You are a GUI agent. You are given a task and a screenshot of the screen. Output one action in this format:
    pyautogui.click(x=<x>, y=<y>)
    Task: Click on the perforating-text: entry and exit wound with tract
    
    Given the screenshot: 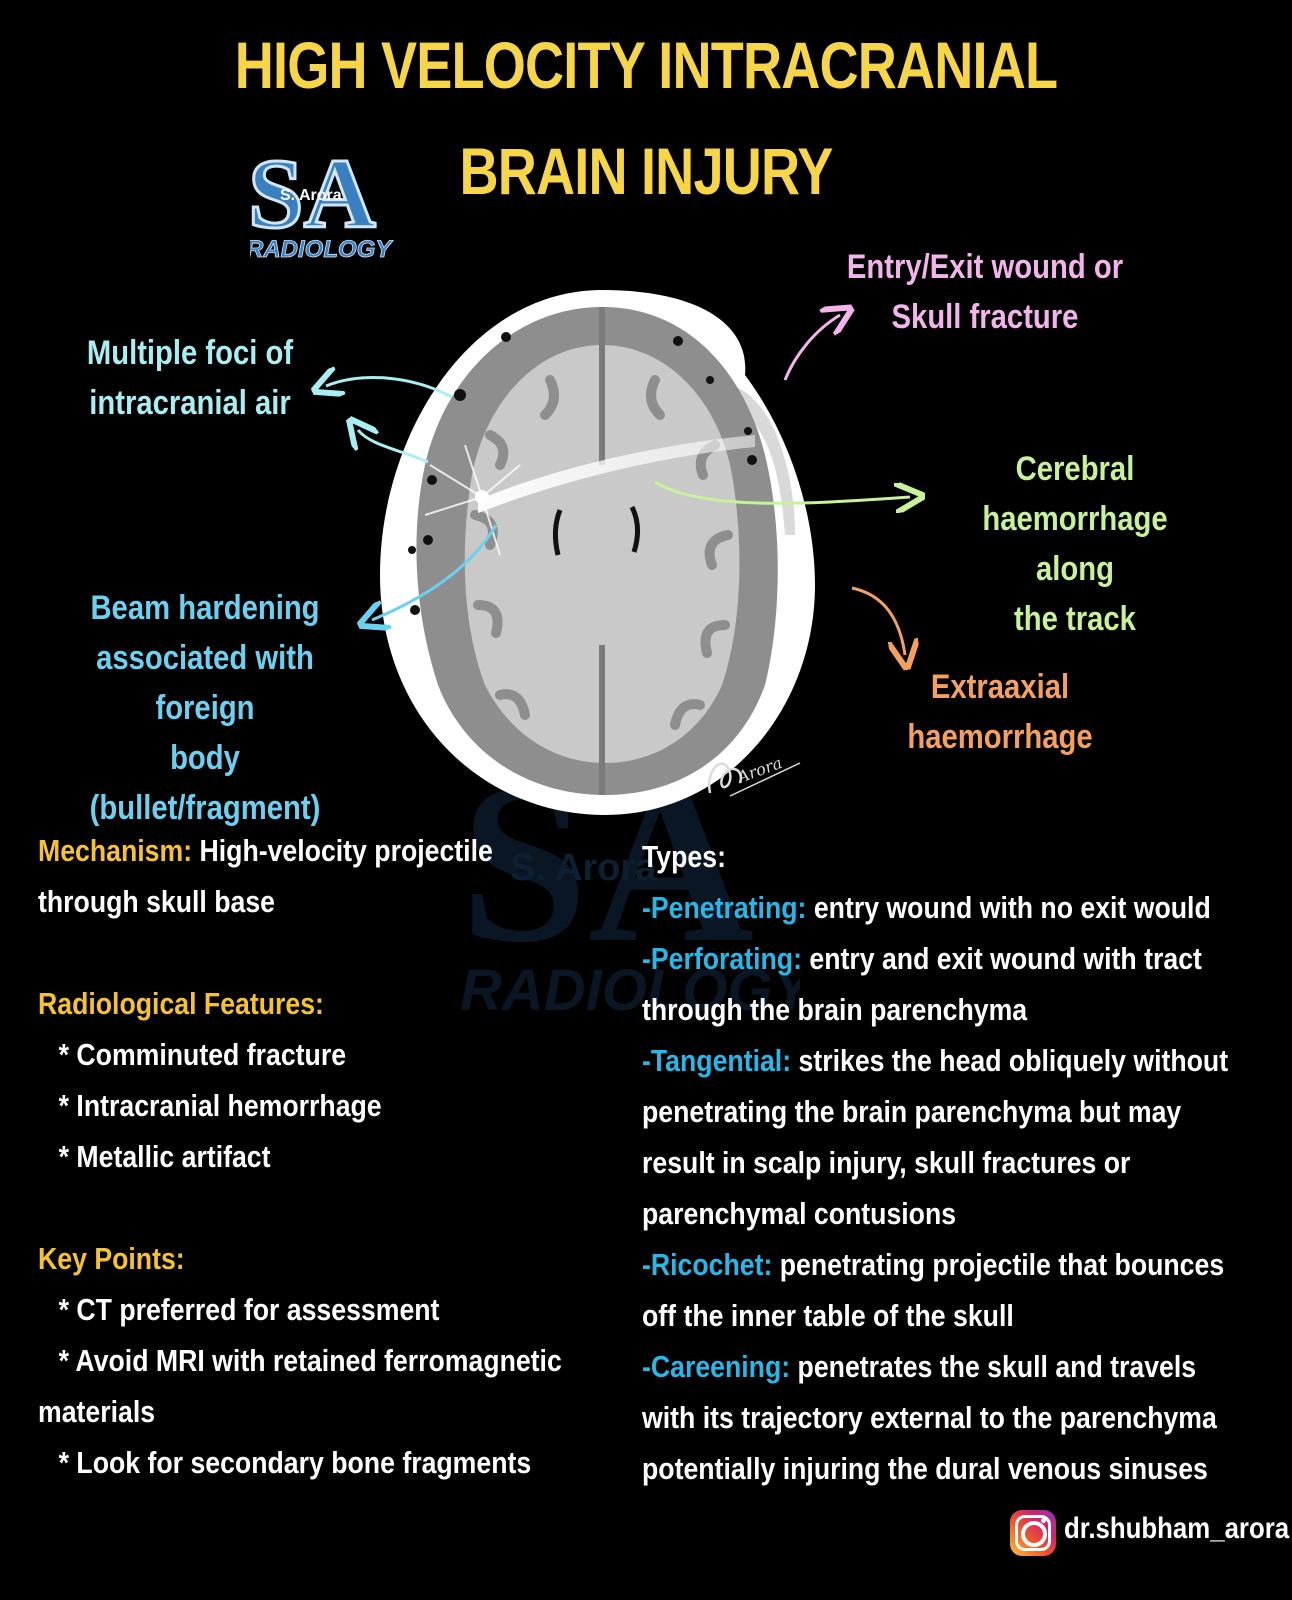 What is the action you would take?
    pyautogui.click(x=1001, y=958)
    